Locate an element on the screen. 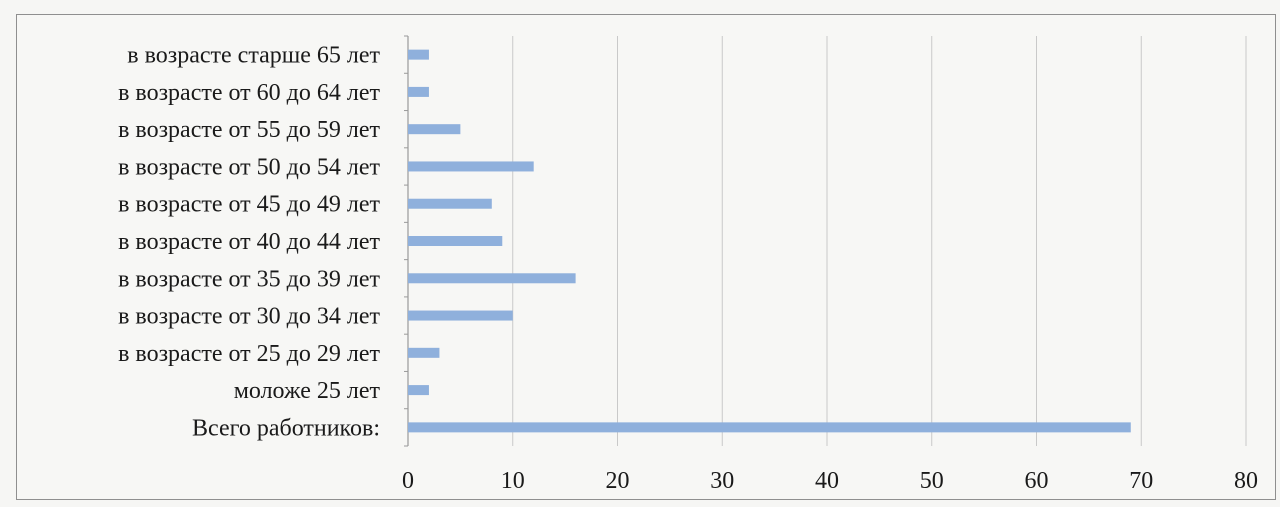 The image size is (1280, 507). category-label: в возрасте от 45 до 49 лет is located at coordinates (249, 205).